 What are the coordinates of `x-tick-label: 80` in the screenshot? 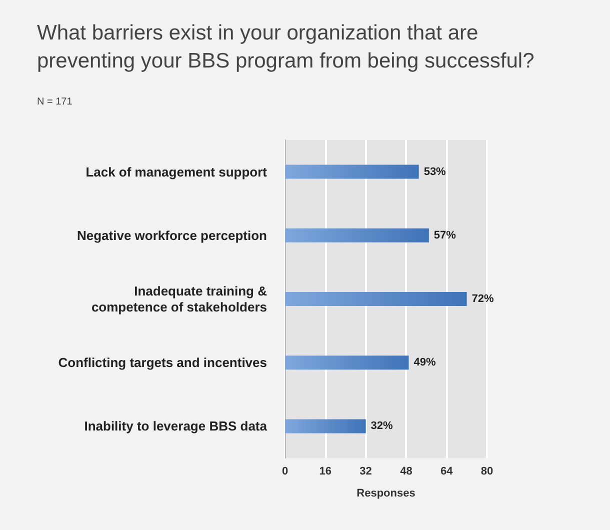 It's located at (487, 472).